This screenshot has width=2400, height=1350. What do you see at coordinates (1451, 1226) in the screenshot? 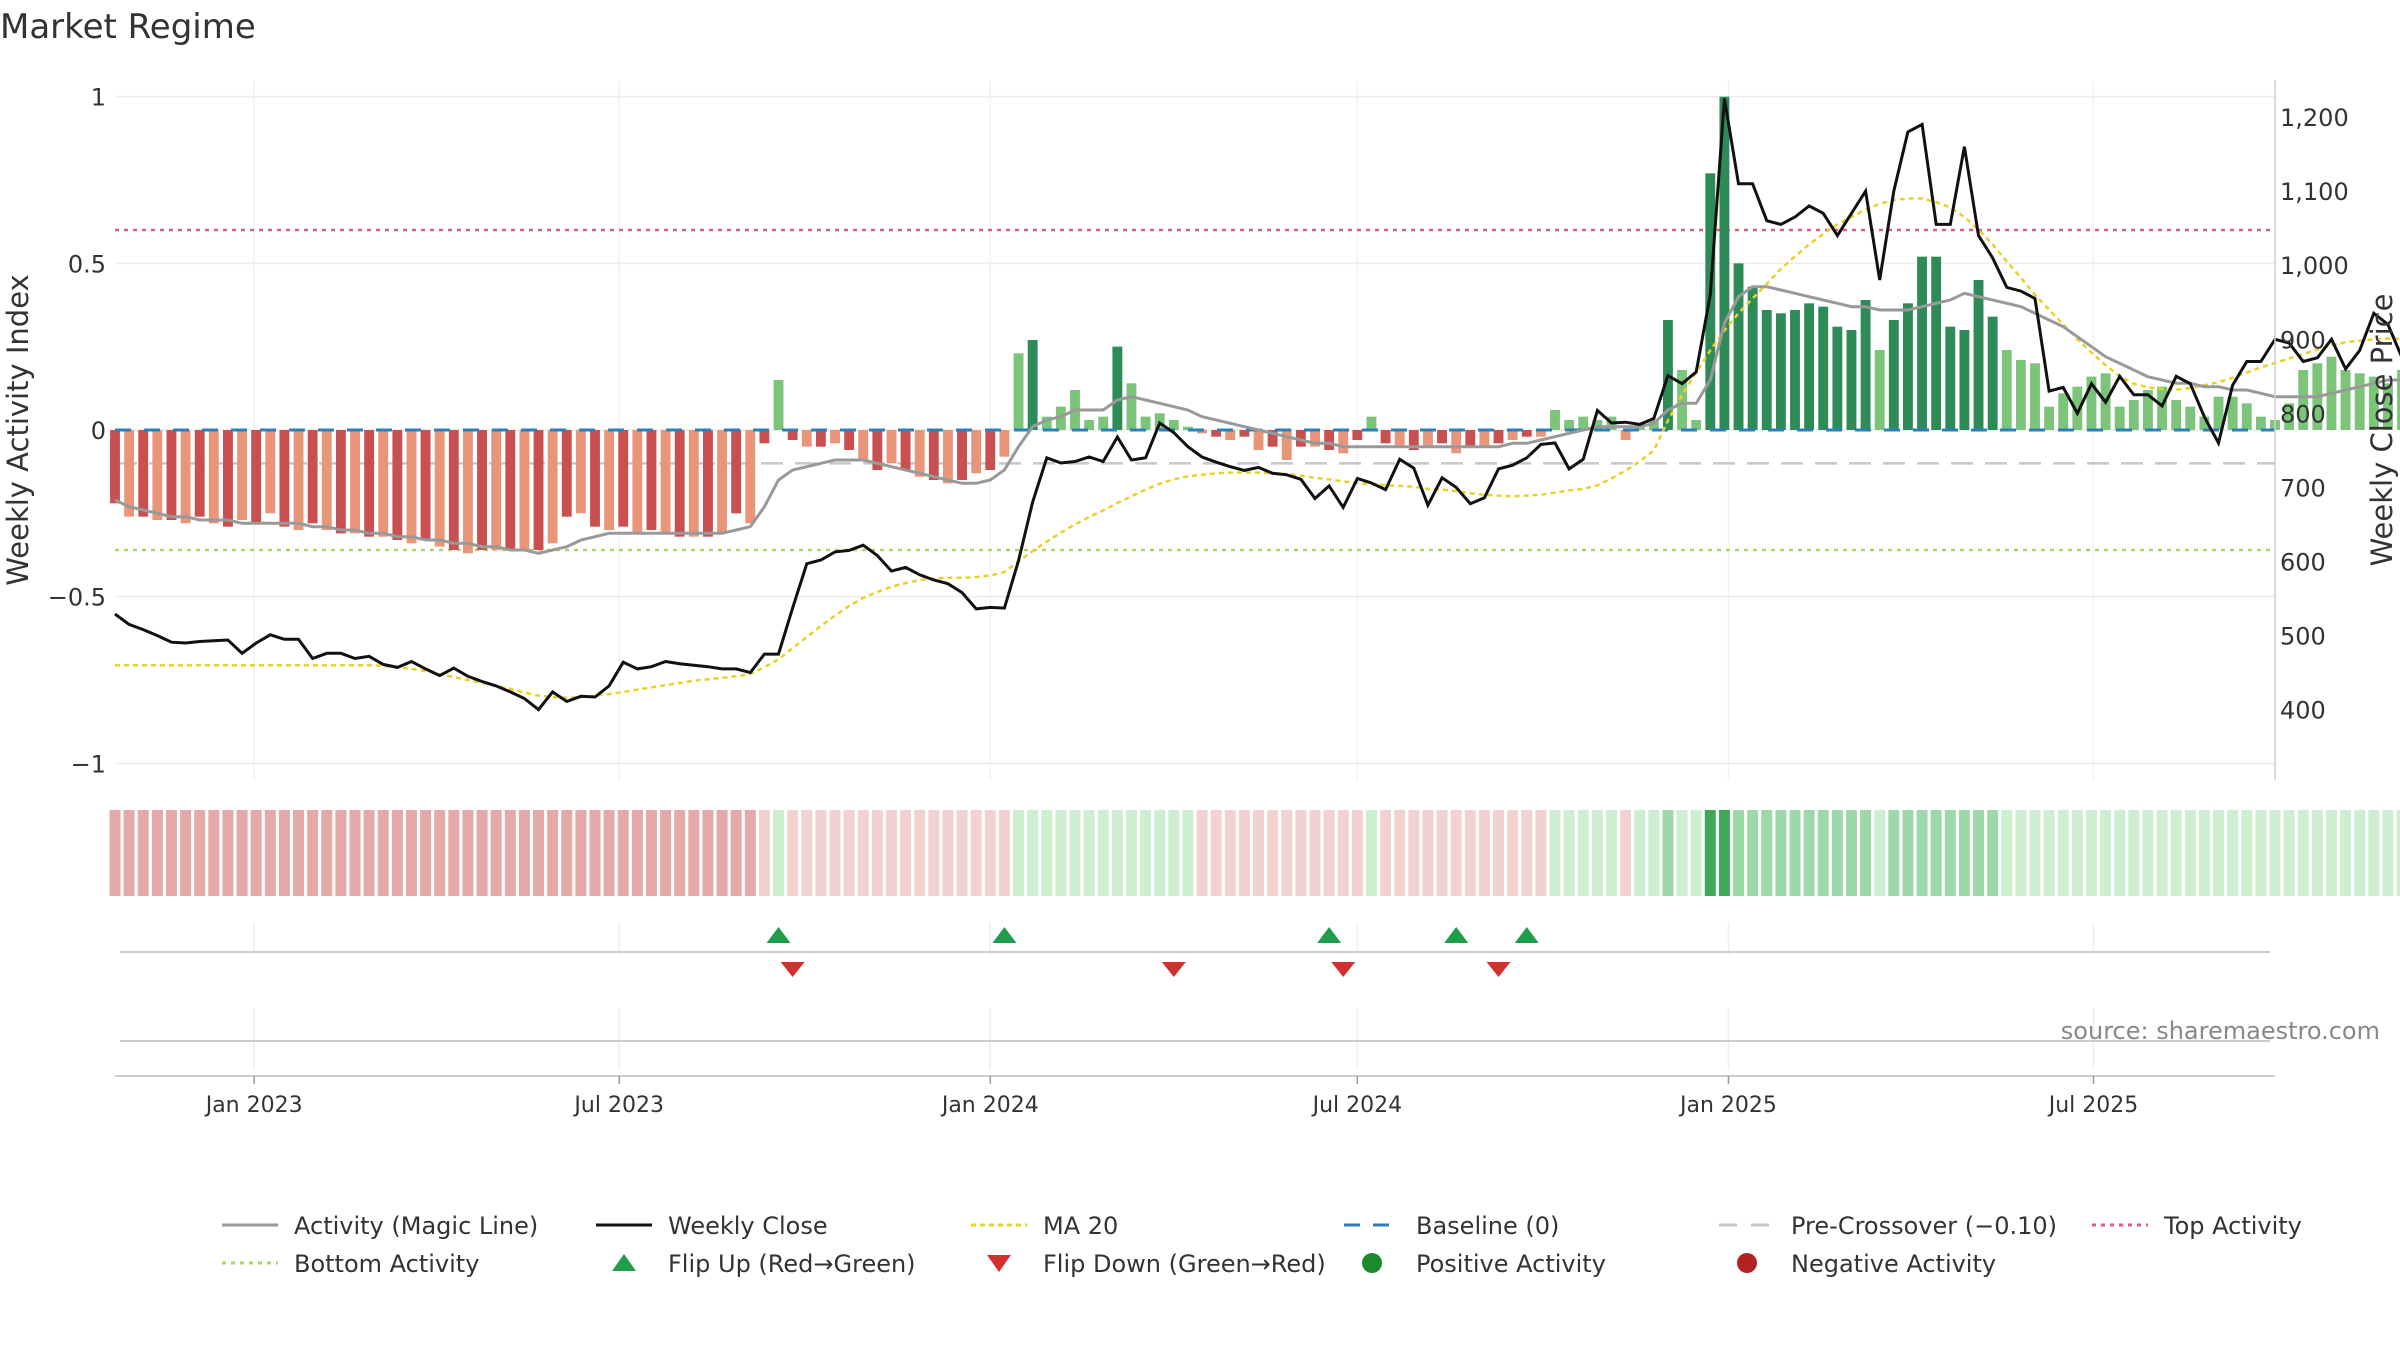
I see `legend-item-baseline: Baseline (0)` at bounding box center [1451, 1226].